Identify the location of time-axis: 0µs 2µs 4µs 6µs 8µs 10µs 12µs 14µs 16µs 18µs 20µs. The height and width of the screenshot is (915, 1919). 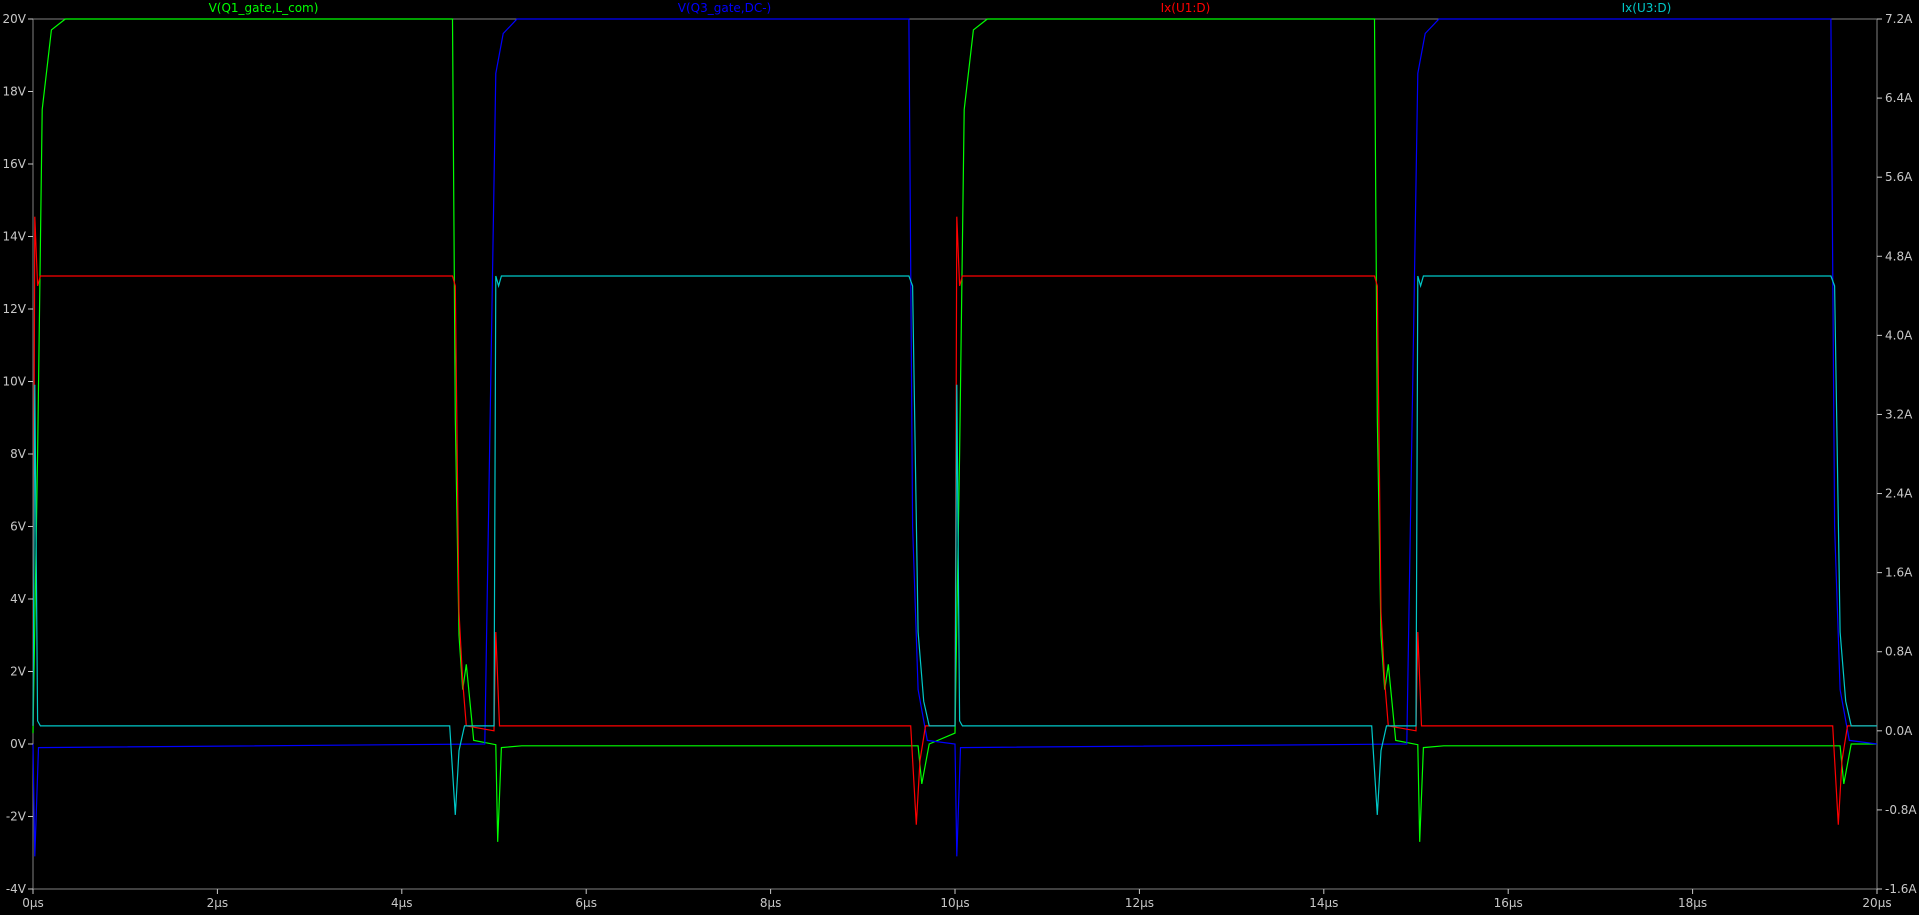
(957, 899).